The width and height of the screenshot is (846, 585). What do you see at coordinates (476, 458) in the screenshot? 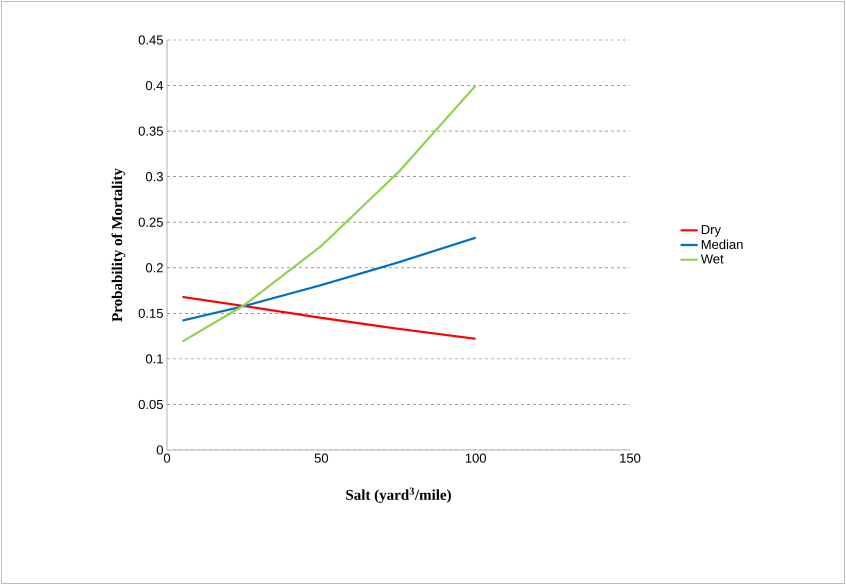
I see `x-tick-label: 100` at bounding box center [476, 458].